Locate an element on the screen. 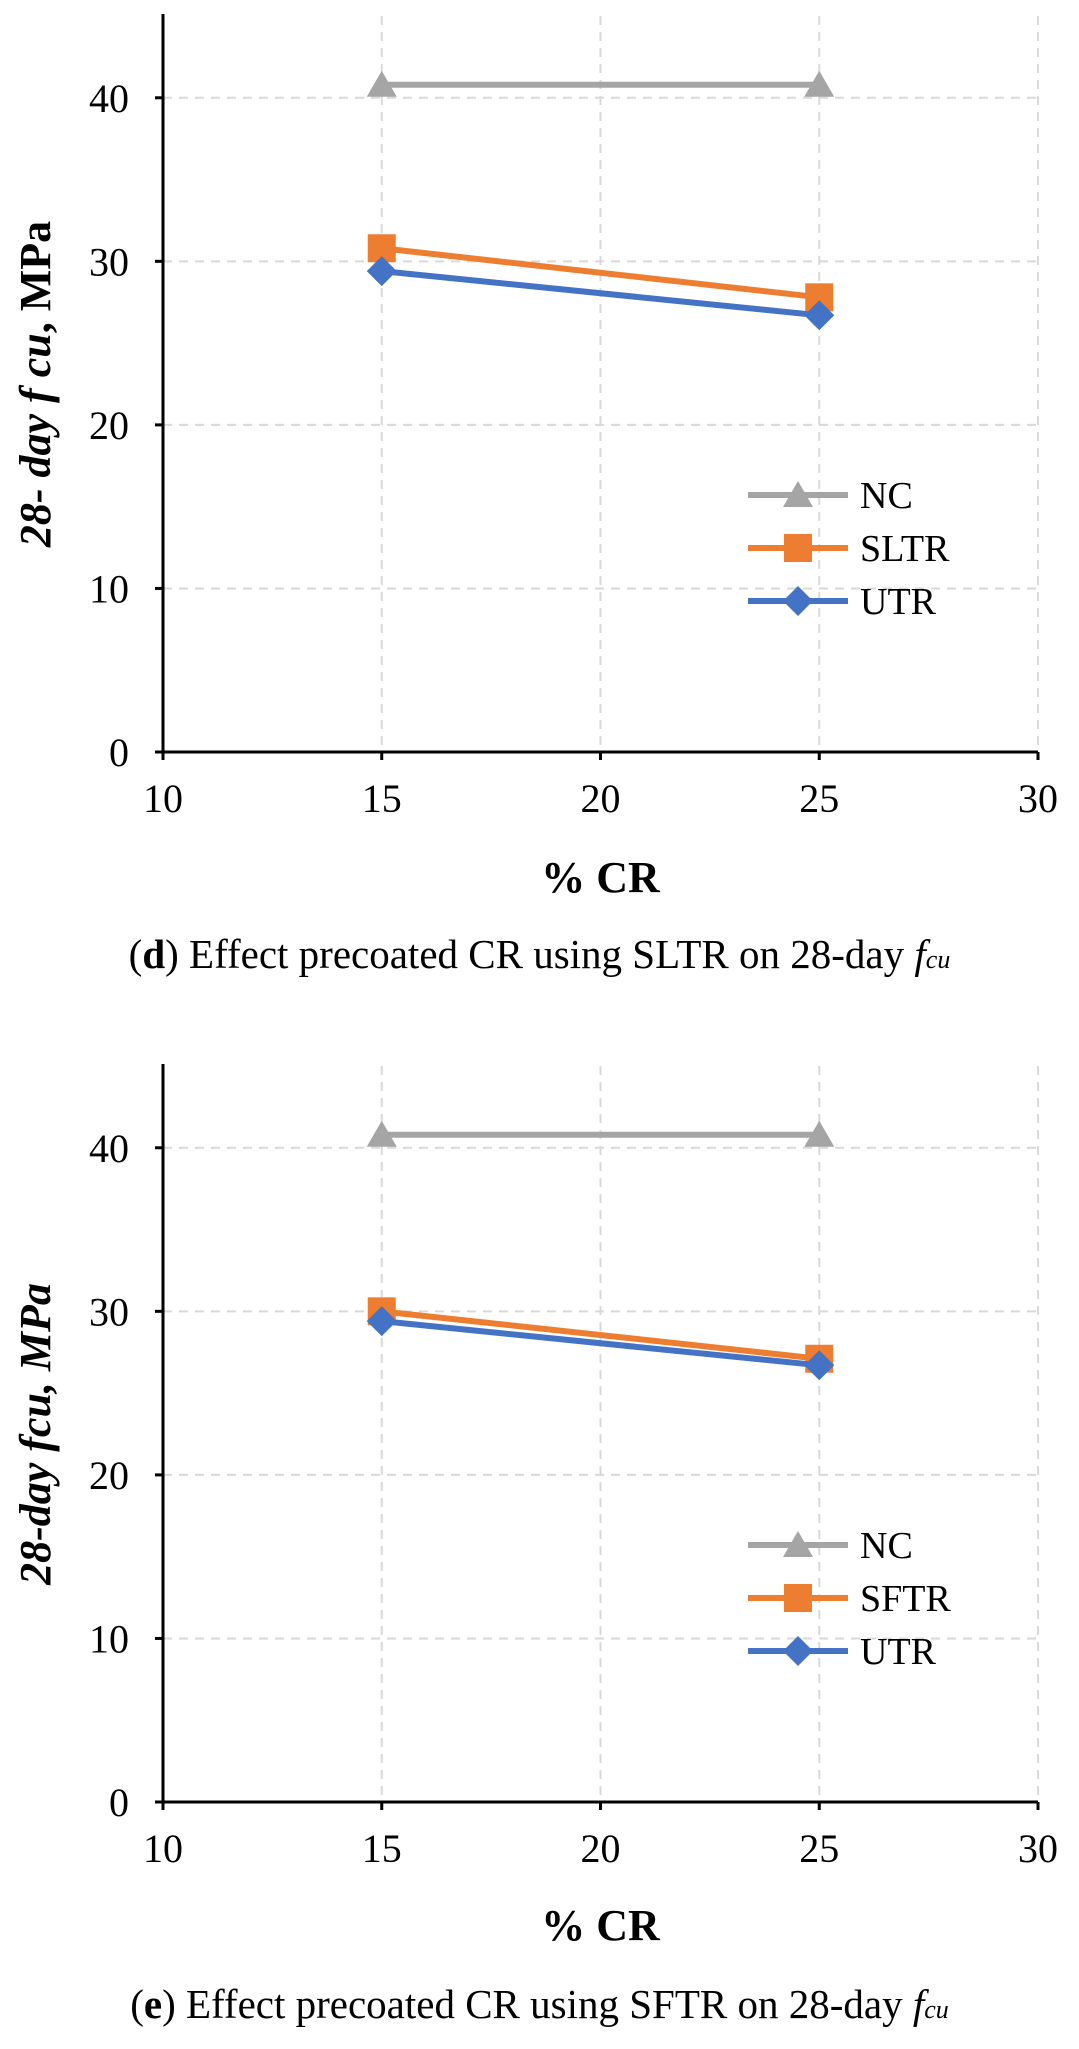  chart-e-y-tick-label-10: 10 is located at coordinates (109, 1638).